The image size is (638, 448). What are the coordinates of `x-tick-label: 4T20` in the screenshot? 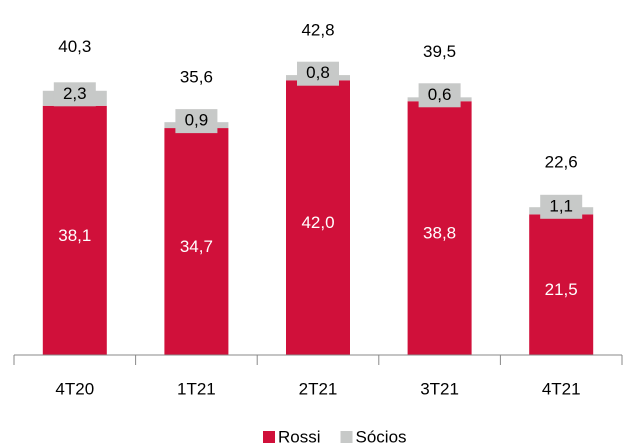 It's located at (74, 388).